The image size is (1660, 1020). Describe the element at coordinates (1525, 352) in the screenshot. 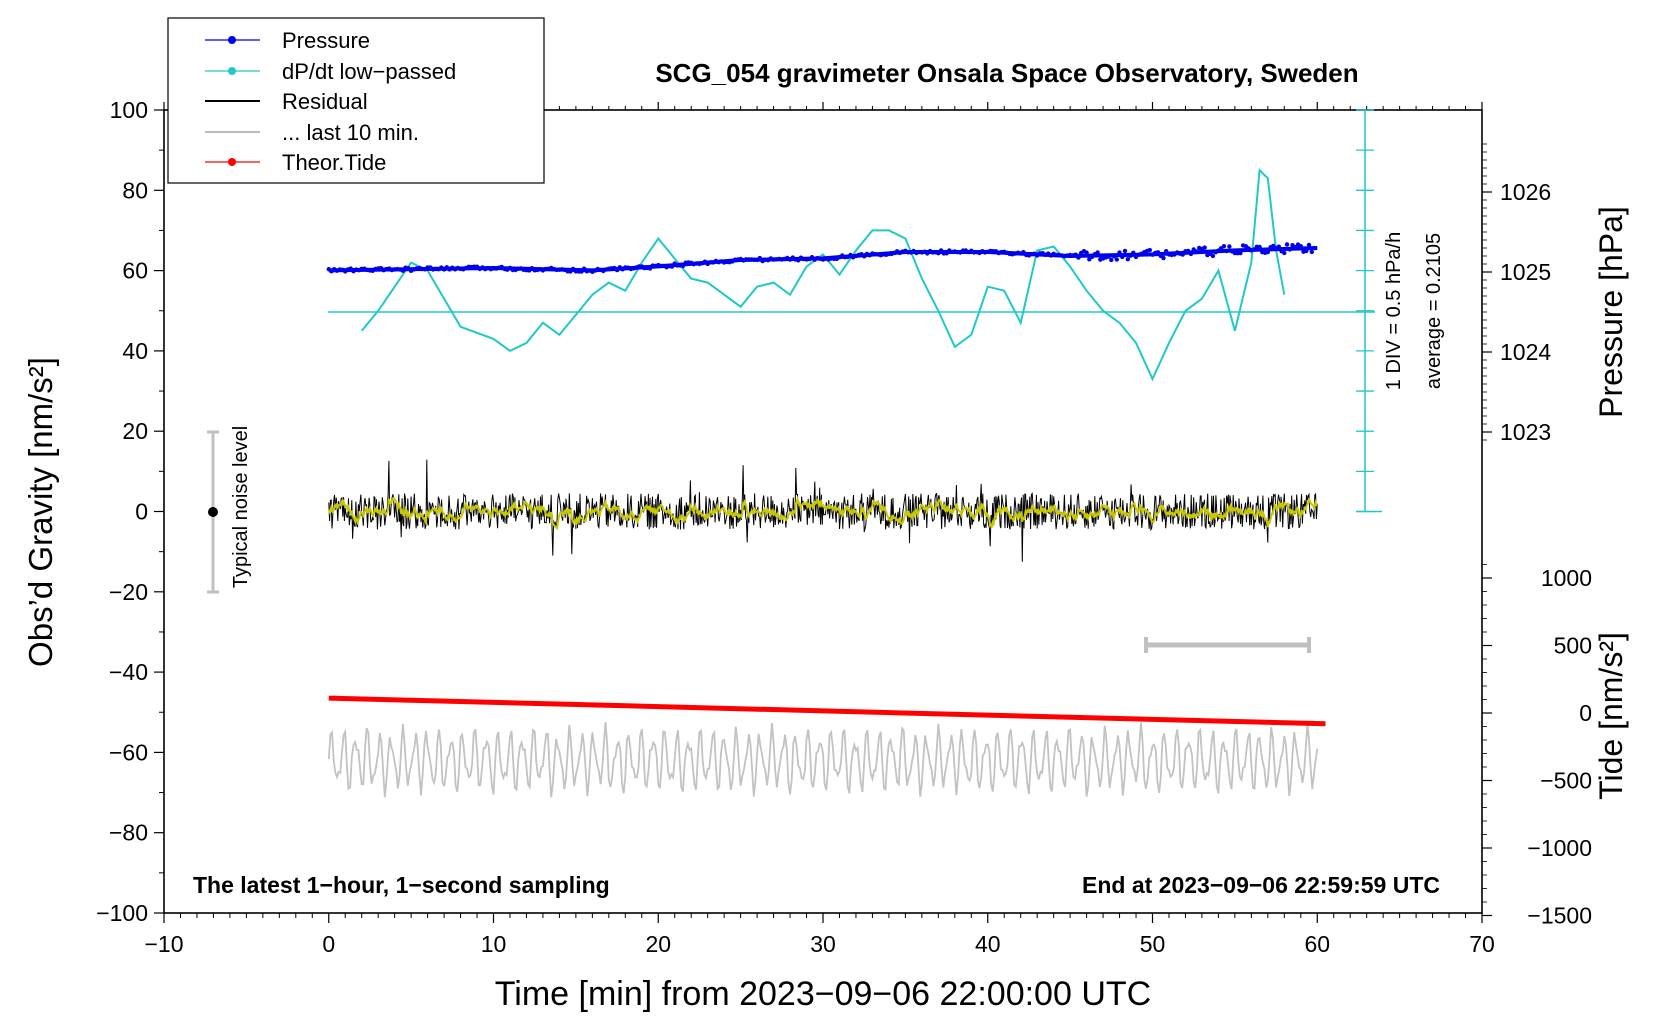

I see `pressure-tick-label: 1024` at that location.